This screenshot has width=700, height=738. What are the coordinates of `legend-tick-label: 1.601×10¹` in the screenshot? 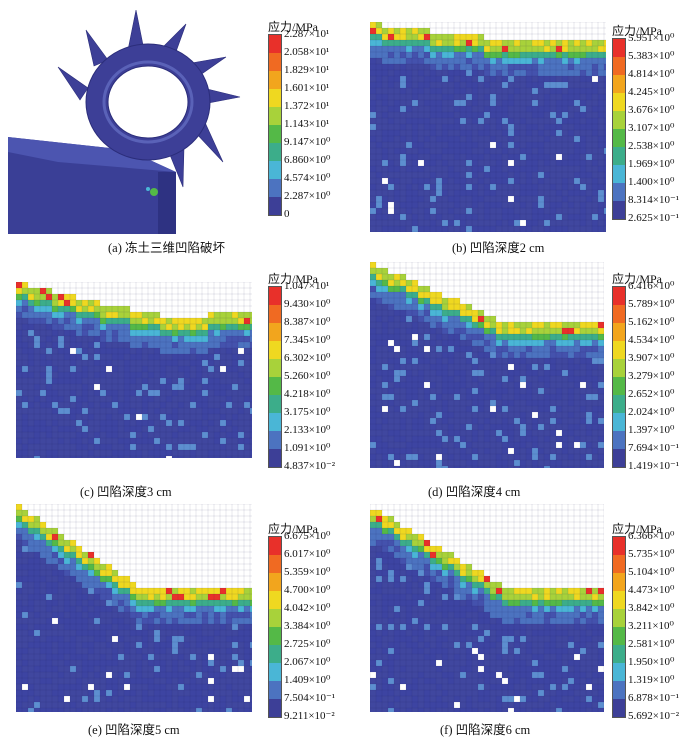 It's located at (307, 88).